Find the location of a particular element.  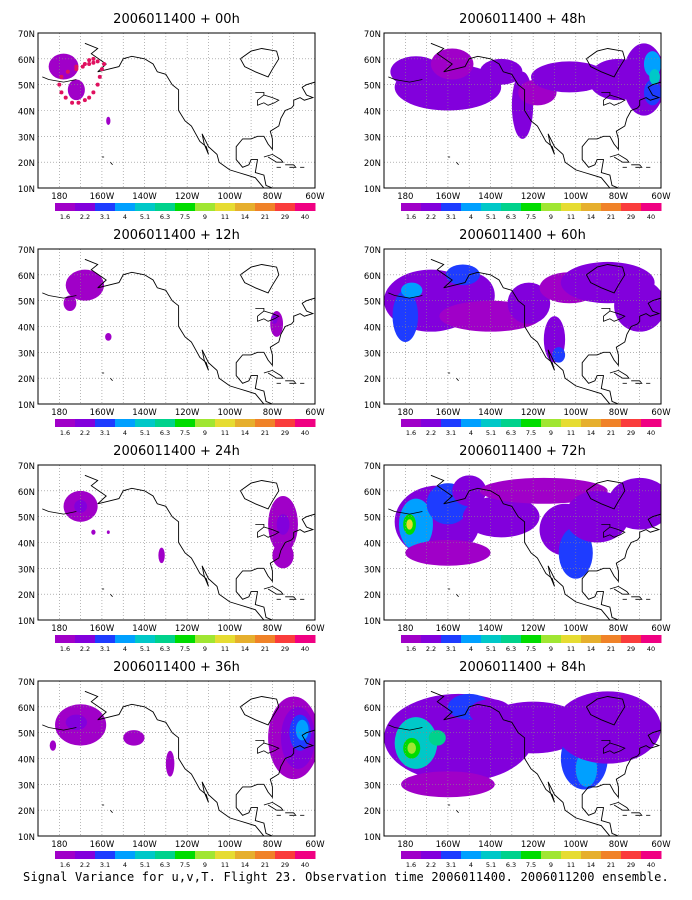

colorbar-label: 14 is located at coordinates (591, 865).